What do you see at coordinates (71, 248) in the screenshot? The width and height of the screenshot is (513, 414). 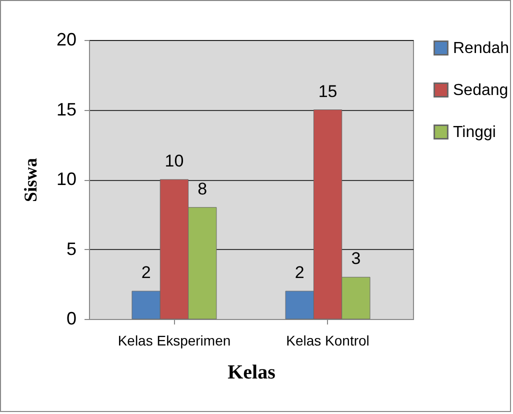 I see `y-tick-label: 5` at bounding box center [71, 248].